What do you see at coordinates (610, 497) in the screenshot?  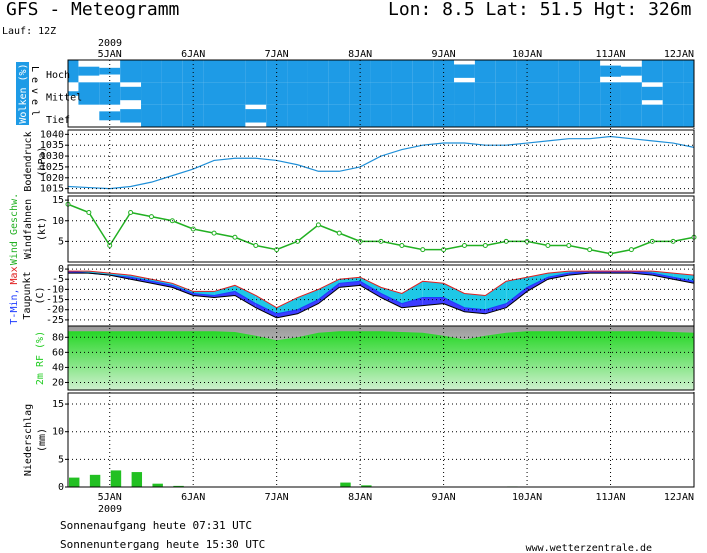 I see `x-tick-label: 11JAN` at bounding box center [610, 497].